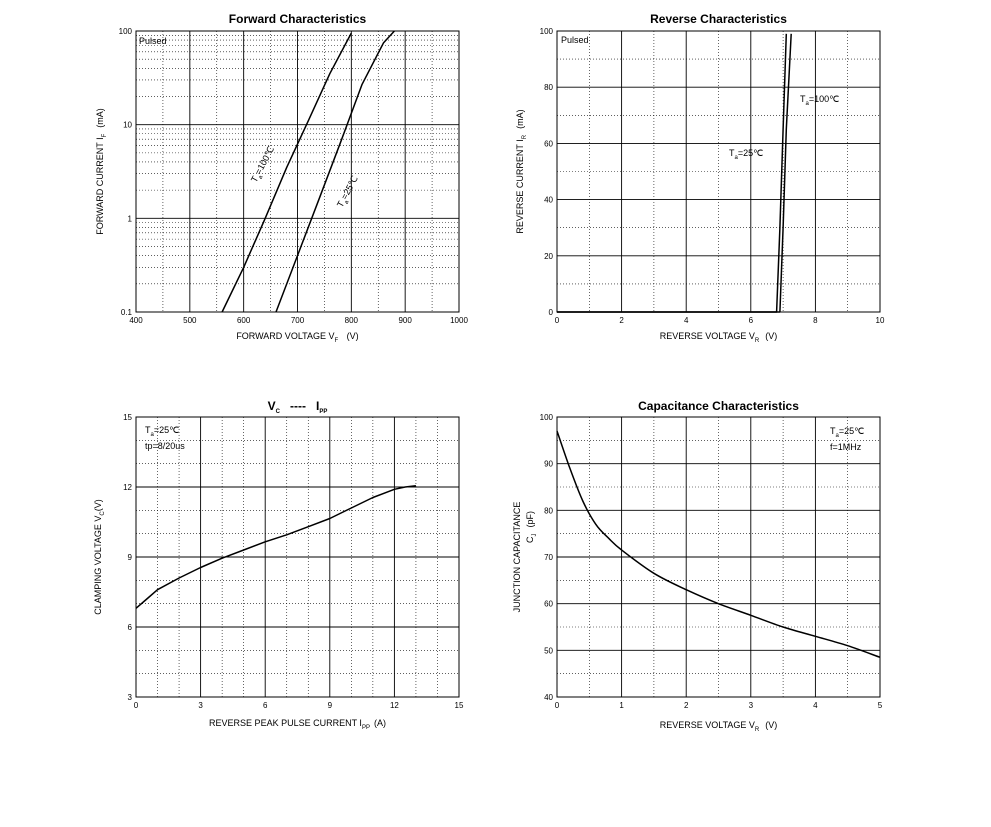 This screenshot has width=991, height=827. I want to click on y-axis-label: JUNCTION CAPACITANCE, so click(517, 557).